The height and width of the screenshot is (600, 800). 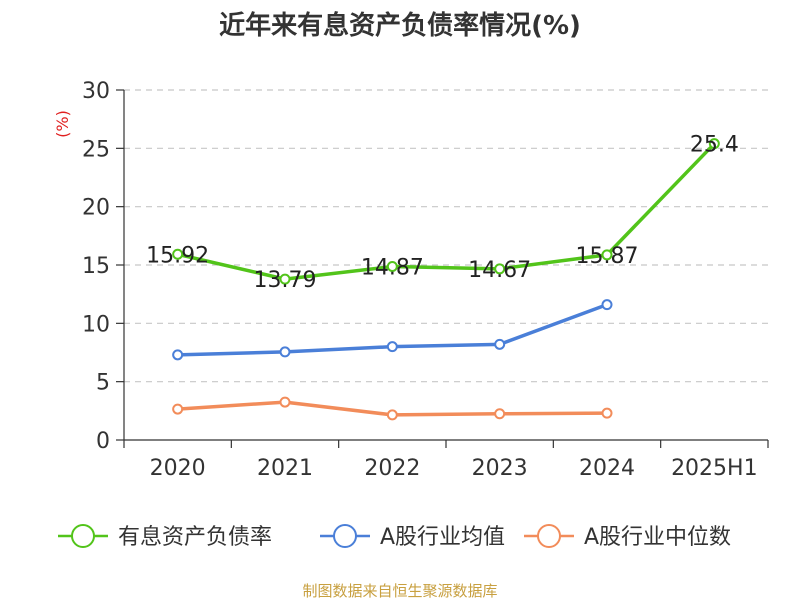 I want to click on x-tick-label: 2020, so click(x=178, y=468).